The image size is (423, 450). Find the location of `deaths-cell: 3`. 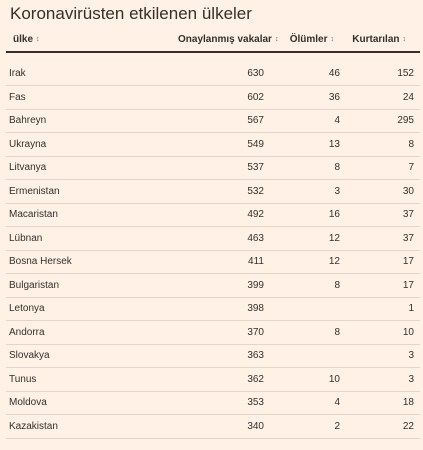

deaths-cell: 3 is located at coordinates (337, 191).